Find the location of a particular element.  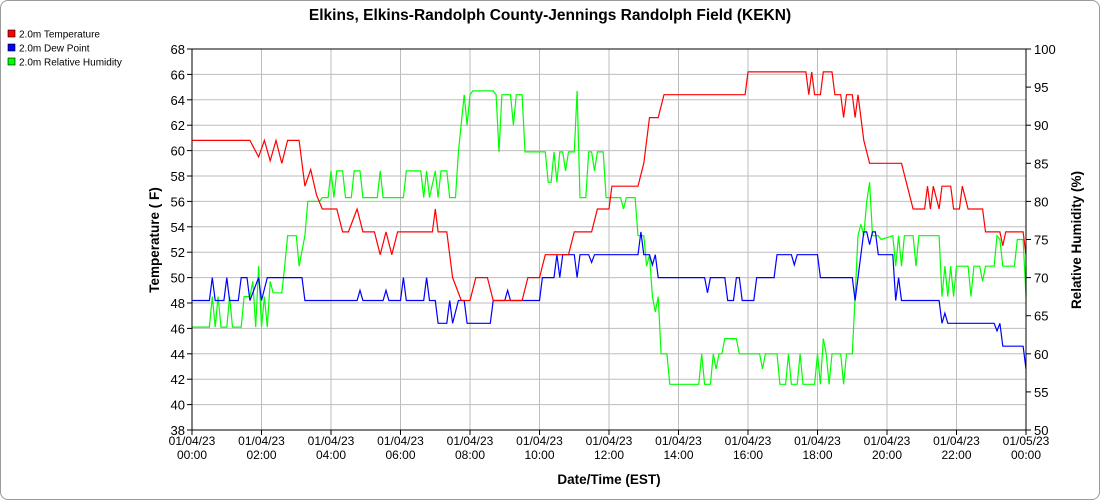

y-tick-label-right: 65 is located at coordinates (1041, 316).